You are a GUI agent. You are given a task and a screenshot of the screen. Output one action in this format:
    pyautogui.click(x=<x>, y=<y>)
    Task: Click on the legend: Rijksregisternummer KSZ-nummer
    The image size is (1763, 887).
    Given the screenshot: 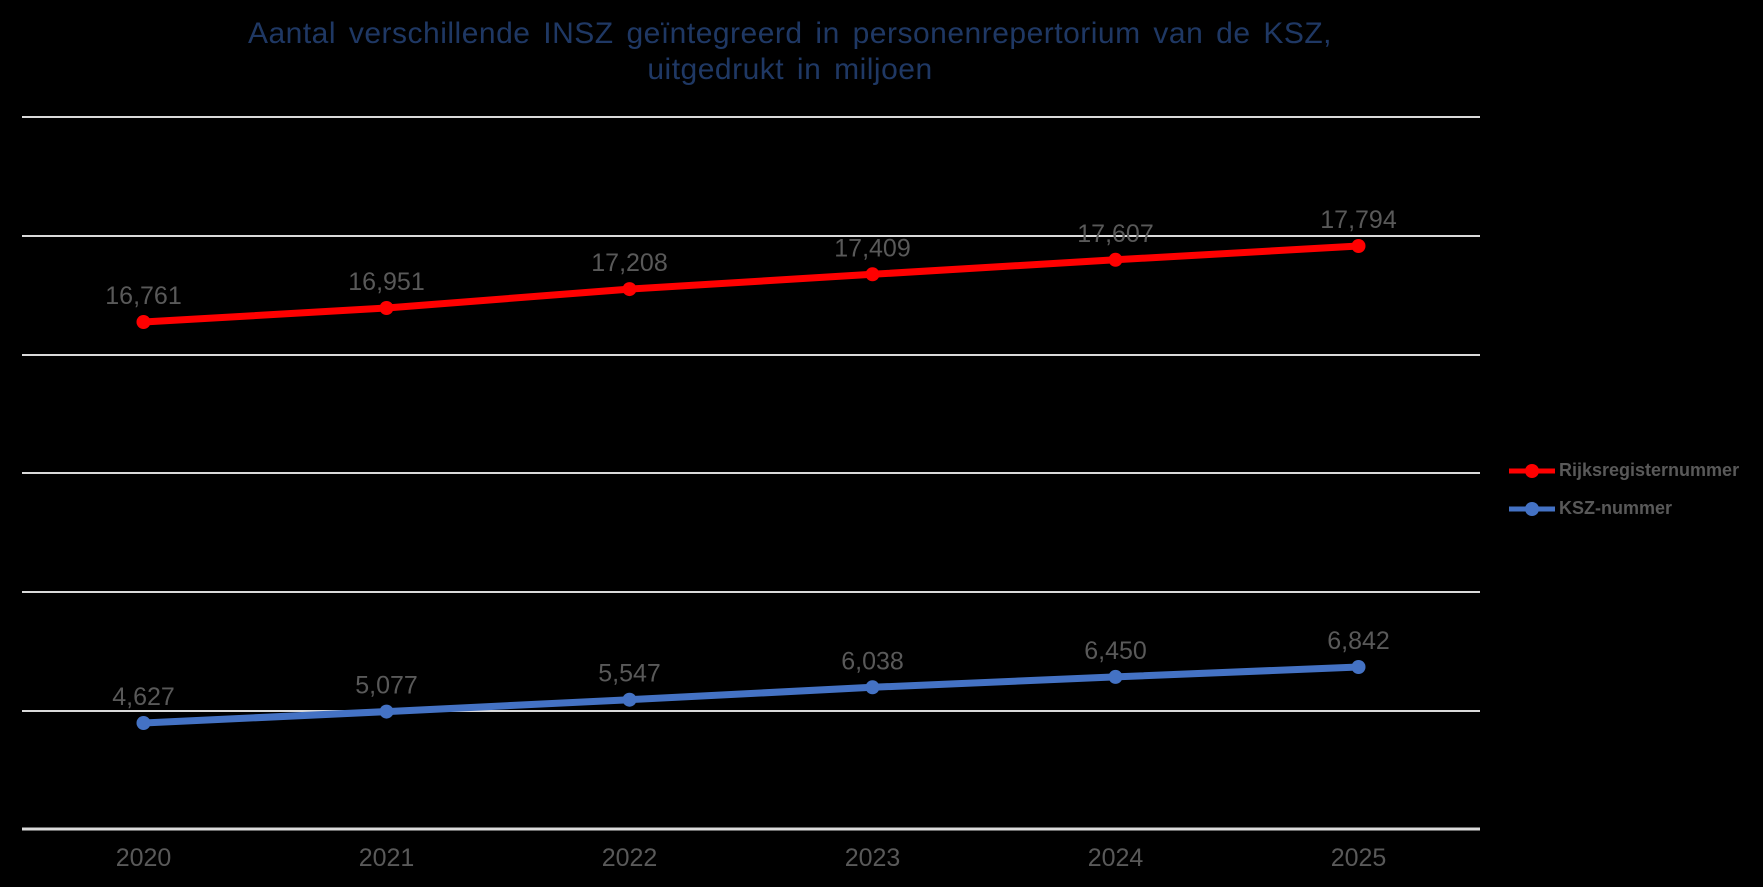 What is the action you would take?
    pyautogui.click(x=1623, y=498)
    